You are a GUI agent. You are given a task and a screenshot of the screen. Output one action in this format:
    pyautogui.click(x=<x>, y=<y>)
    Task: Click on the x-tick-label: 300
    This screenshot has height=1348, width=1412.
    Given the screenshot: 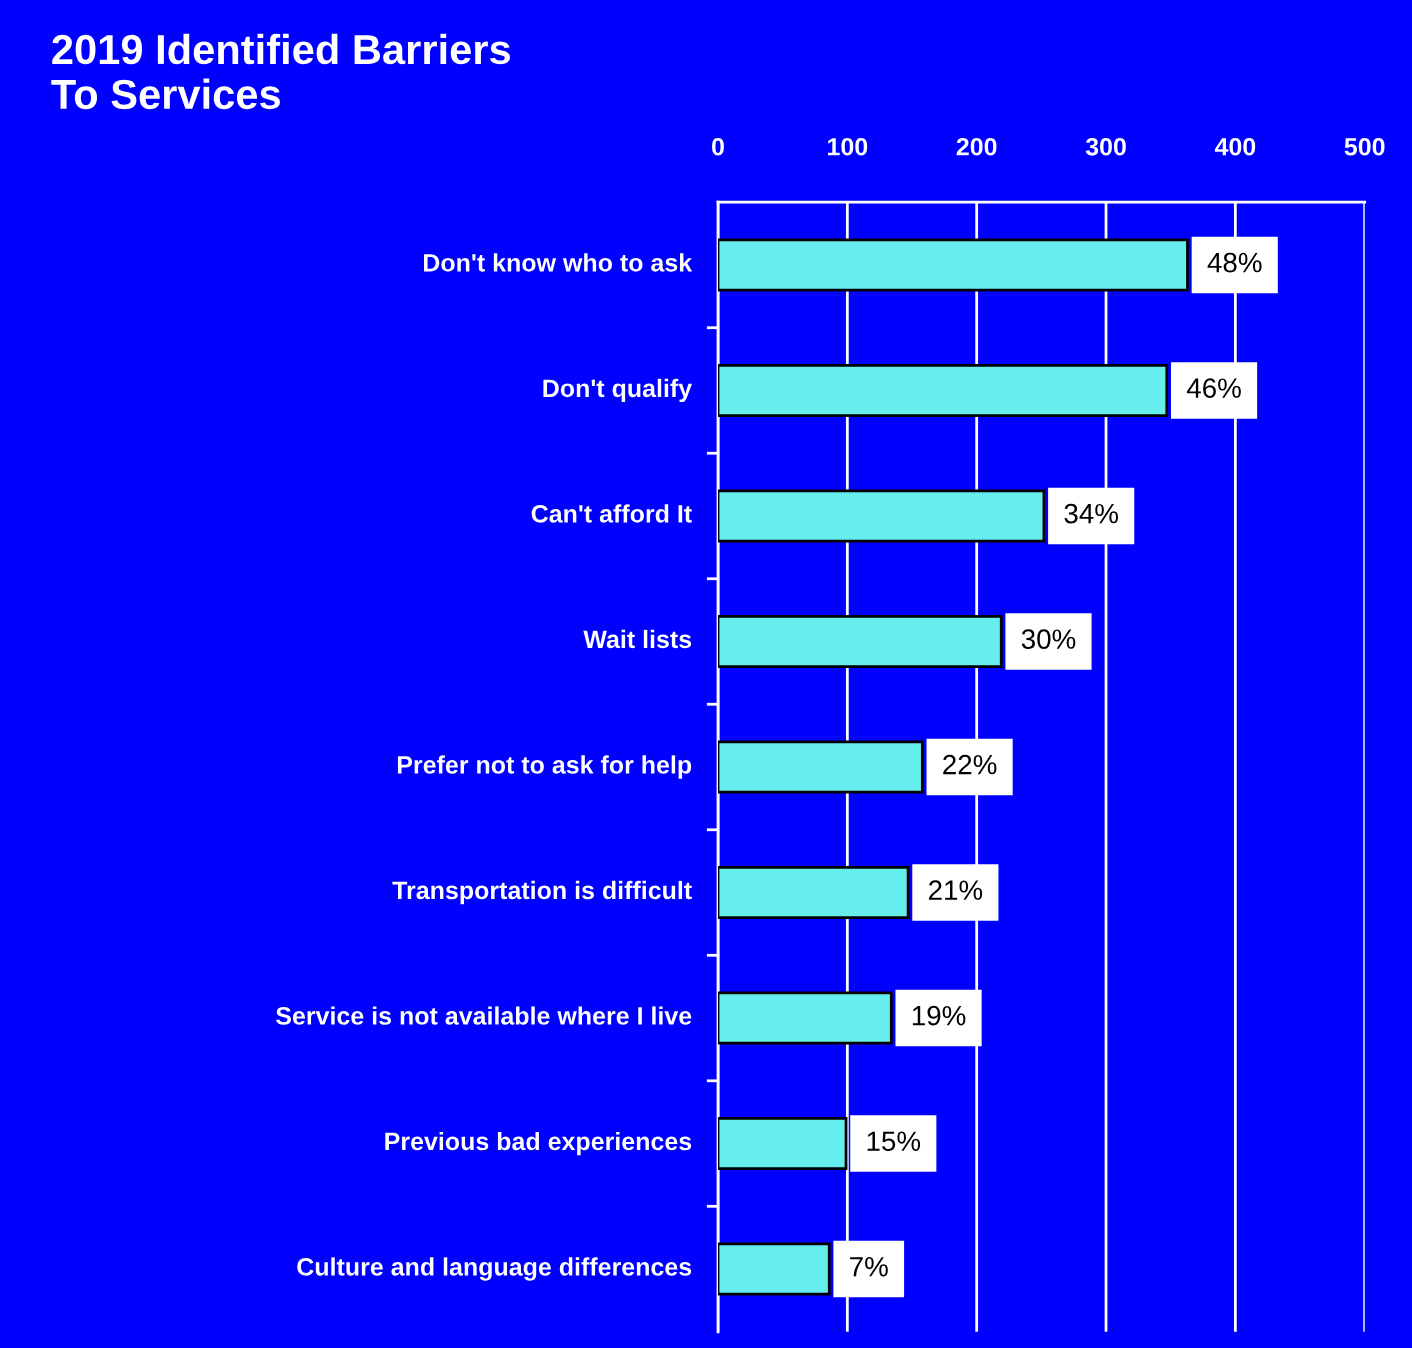 What is the action you would take?
    pyautogui.click(x=1105, y=146)
    